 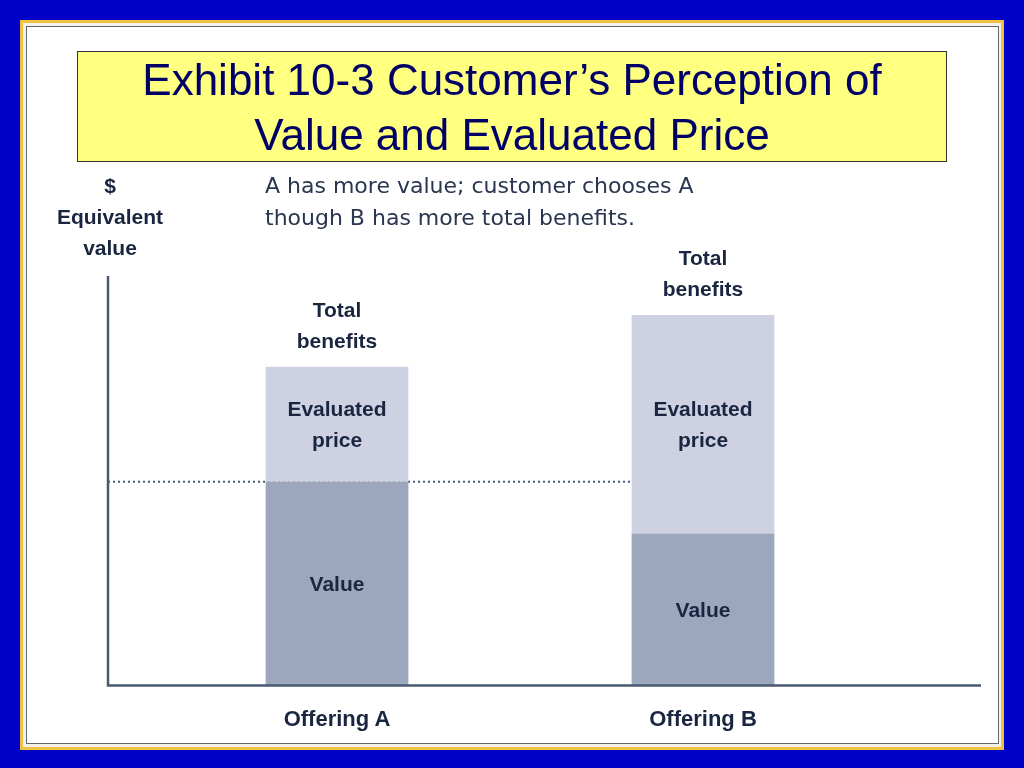 I want to click on text: Value, so click(x=337, y=584).